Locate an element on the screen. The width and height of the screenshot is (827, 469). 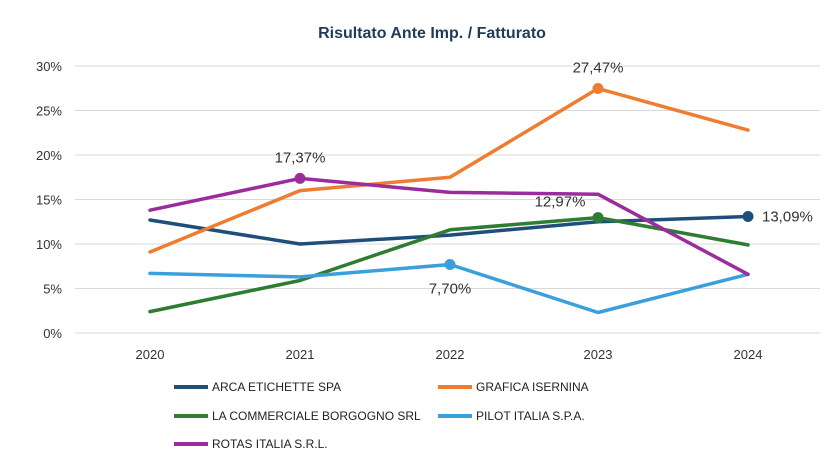
x-axis-ticks: 2020 2021 2022 2023 2024 is located at coordinates (449, 354).